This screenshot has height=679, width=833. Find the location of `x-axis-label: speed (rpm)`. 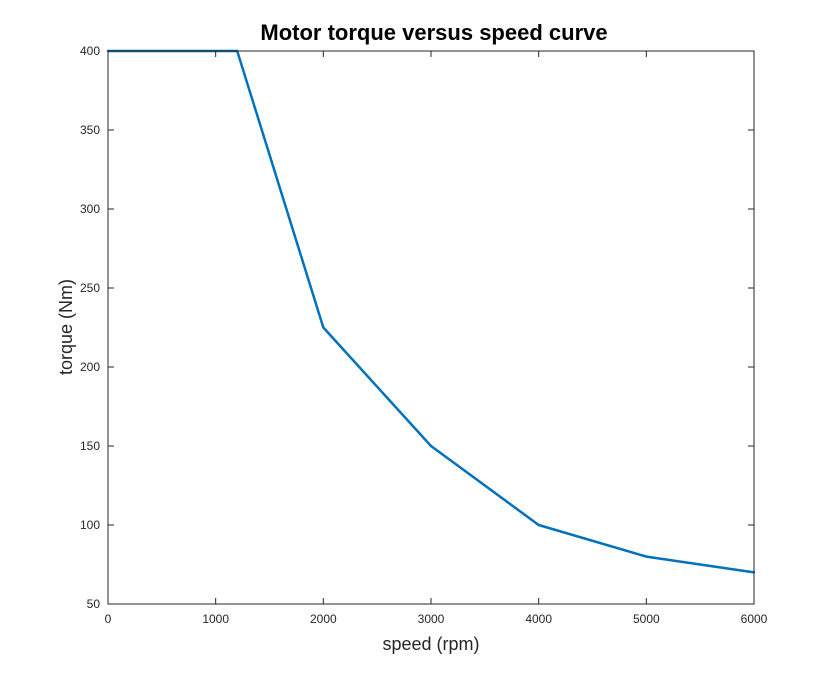

x-axis-label: speed (rpm) is located at coordinates (430, 644).